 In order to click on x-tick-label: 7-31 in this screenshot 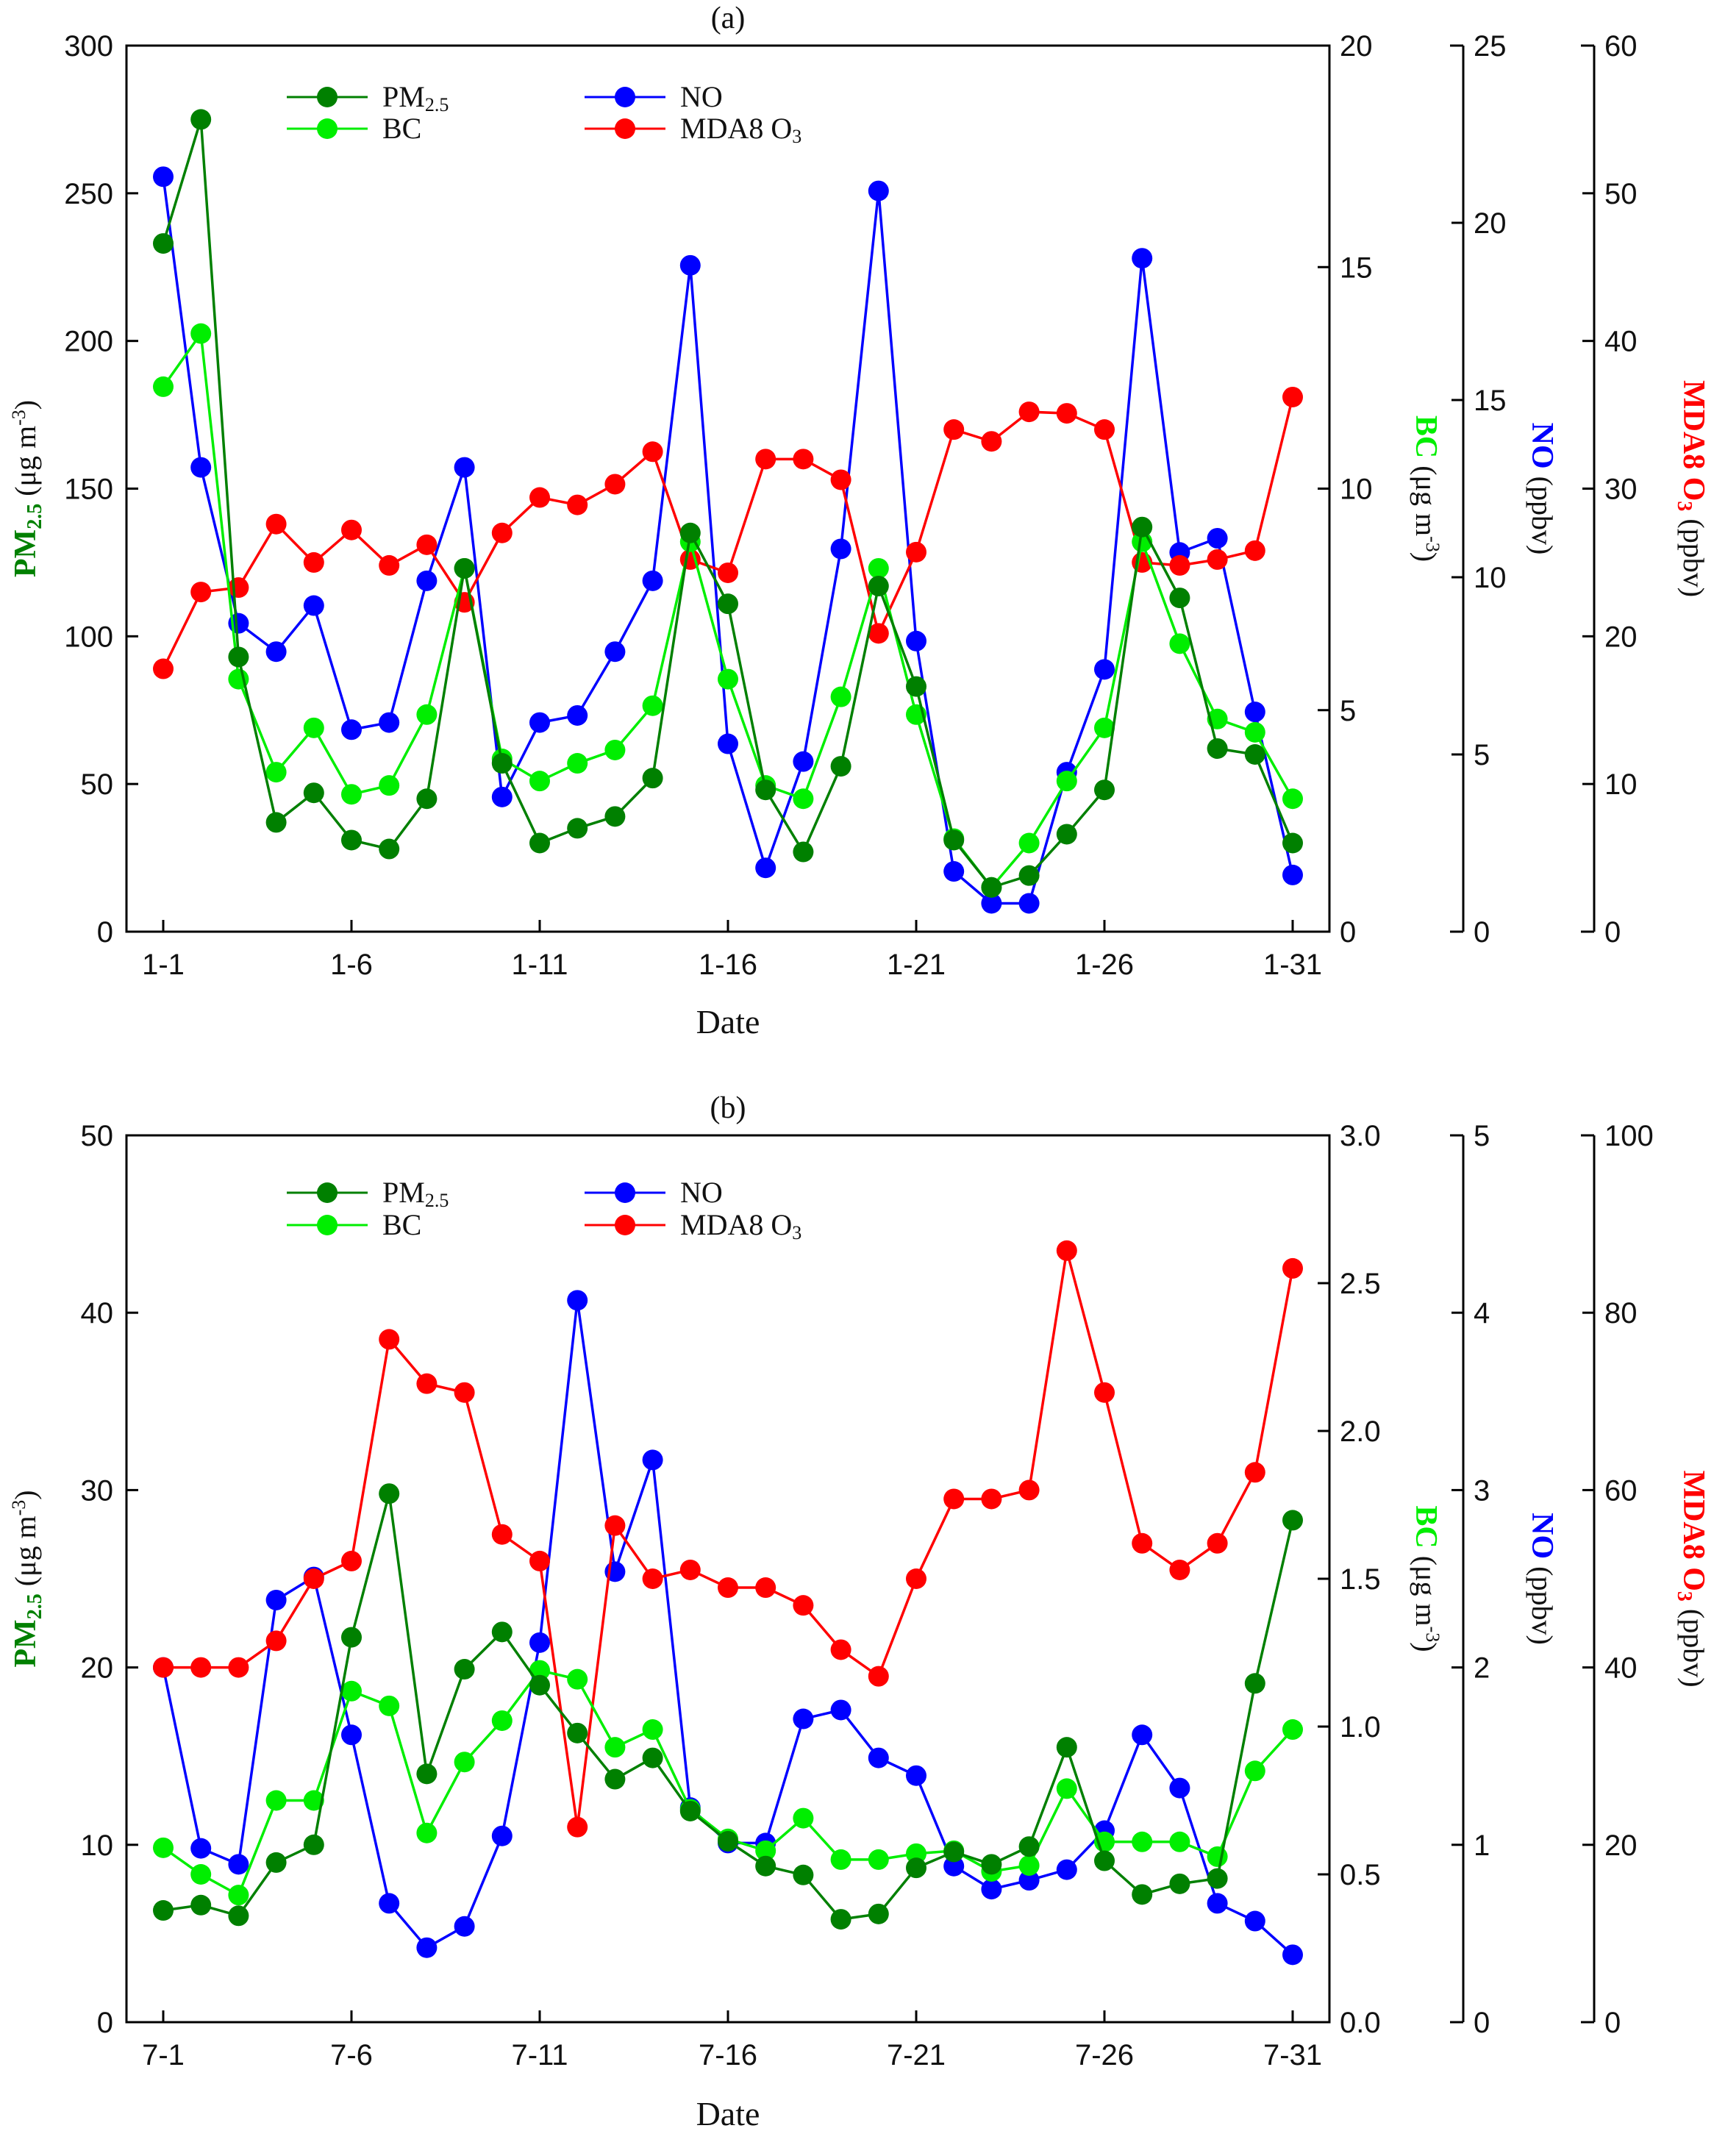, I will do `click(1292, 2055)`.